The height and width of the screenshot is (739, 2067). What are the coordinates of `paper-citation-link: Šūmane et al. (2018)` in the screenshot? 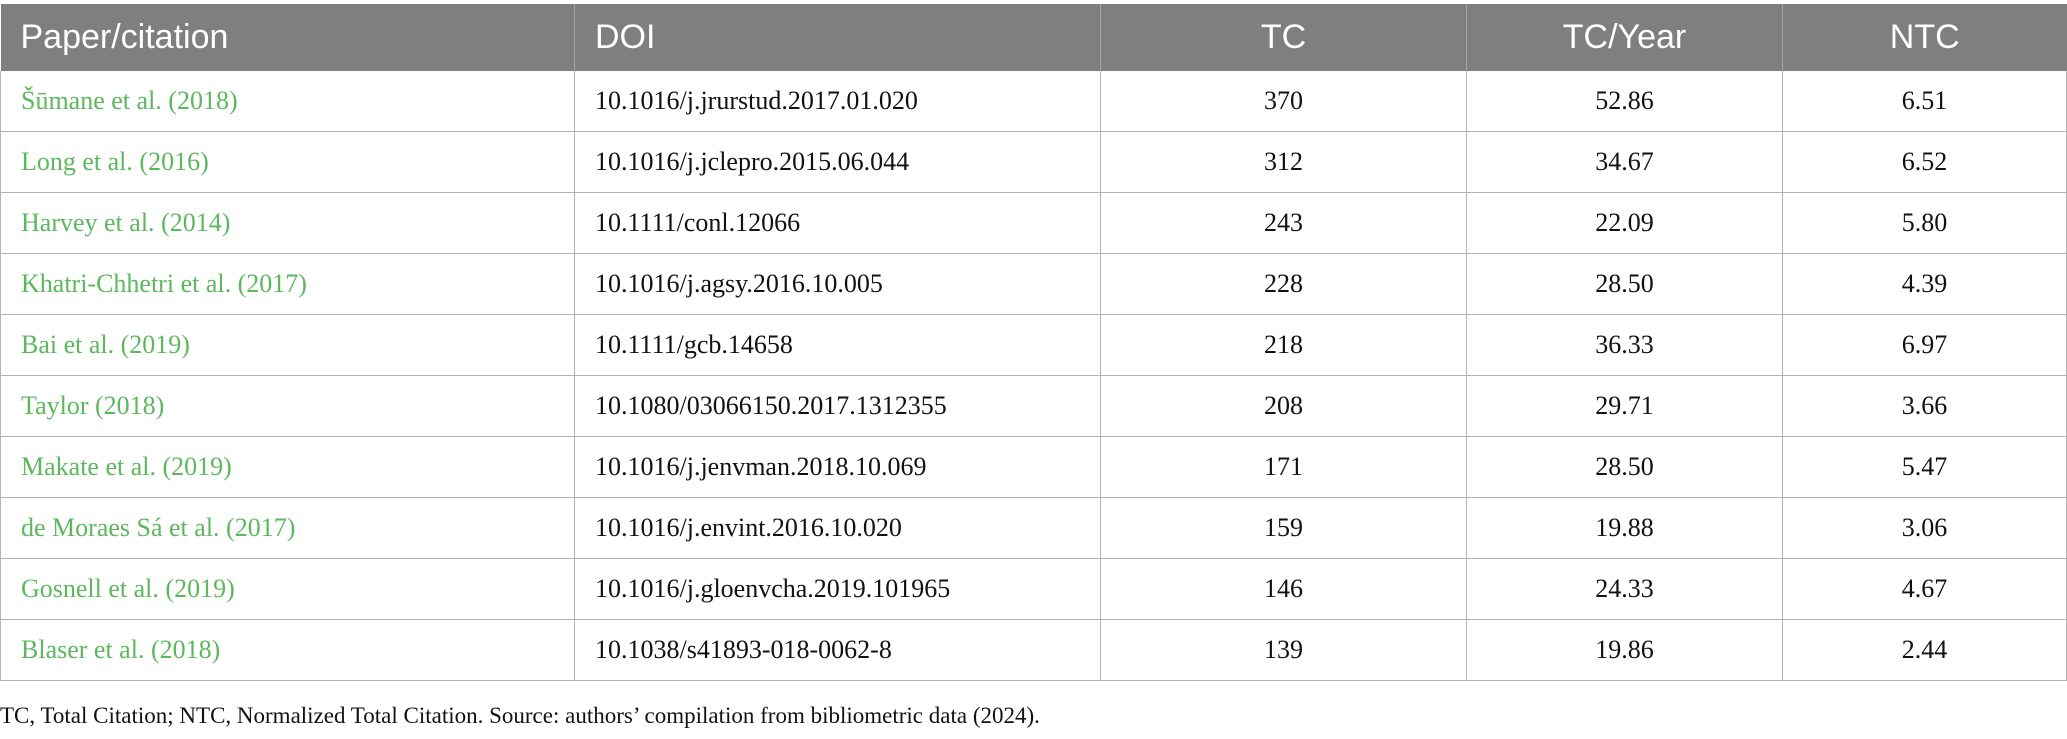 It's located at (129, 100).